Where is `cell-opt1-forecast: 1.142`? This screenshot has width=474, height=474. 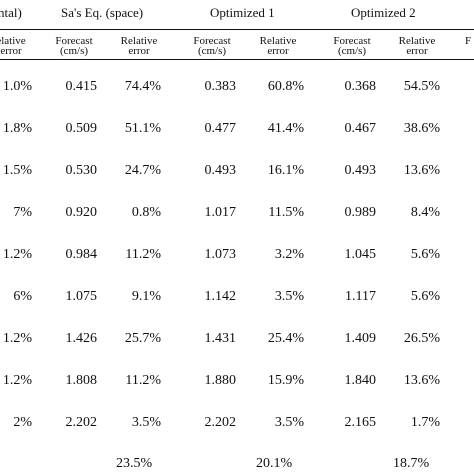
cell-opt1-forecast: 1.142 is located at coordinates (220, 296).